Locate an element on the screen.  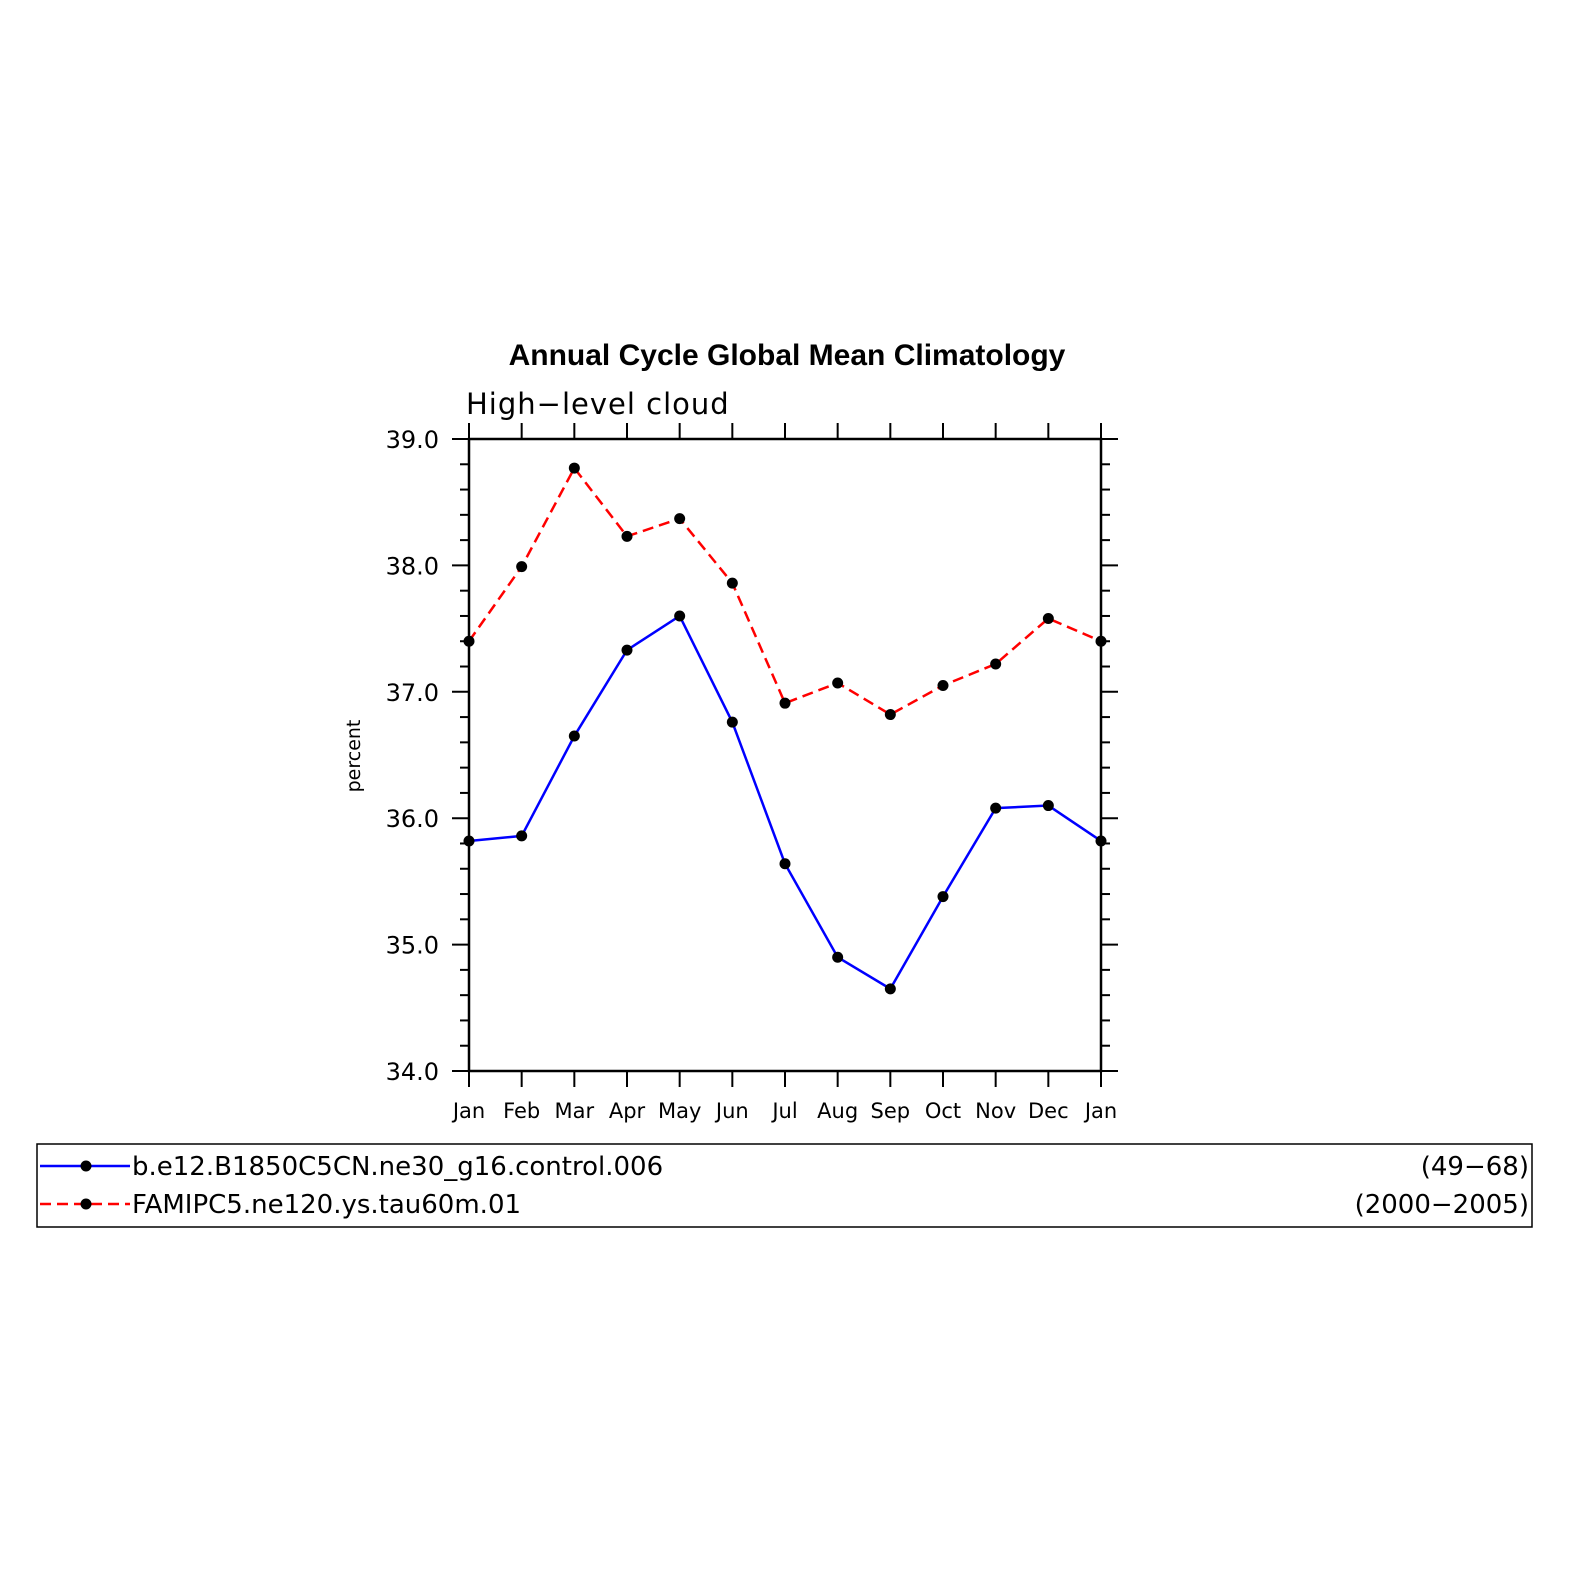
x-tick-label: Jun is located at coordinates (731, 1111).